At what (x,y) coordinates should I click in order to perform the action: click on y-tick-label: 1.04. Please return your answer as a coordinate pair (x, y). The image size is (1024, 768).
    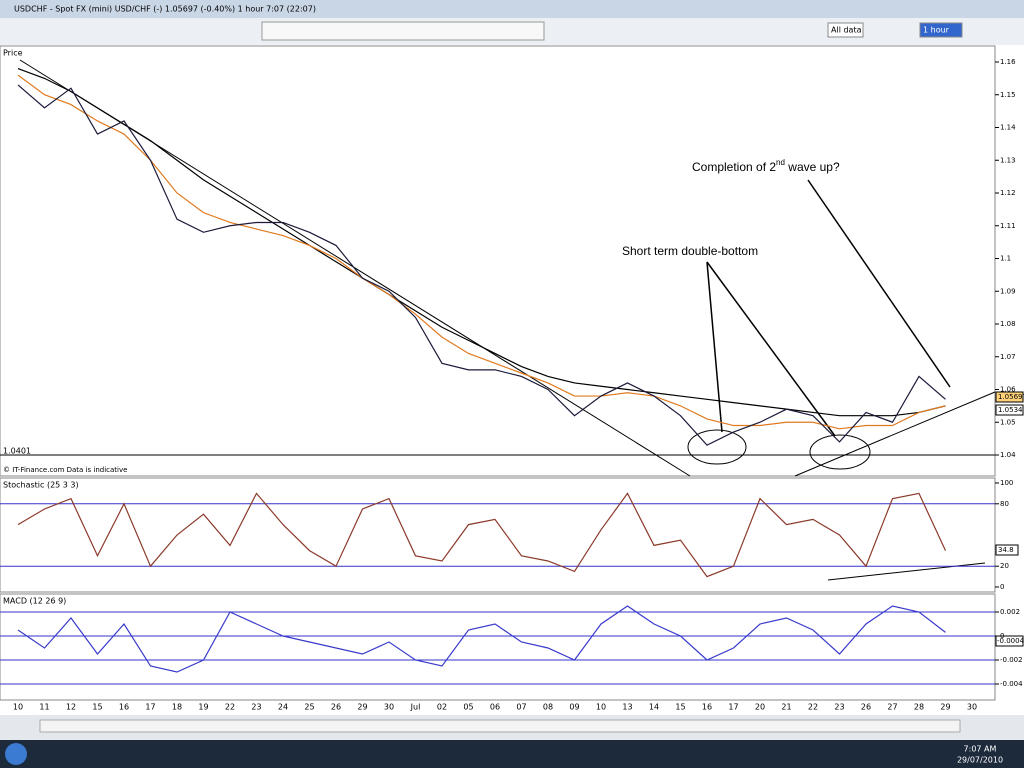
    Looking at the image, I should click on (1008, 455).